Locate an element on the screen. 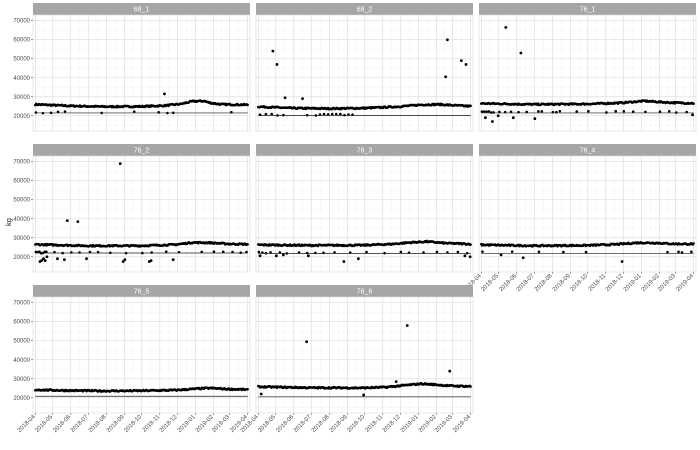 This screenshot has height=450, width=700. facet-strip-label: 76_5 is located at coordinates (142, 292).